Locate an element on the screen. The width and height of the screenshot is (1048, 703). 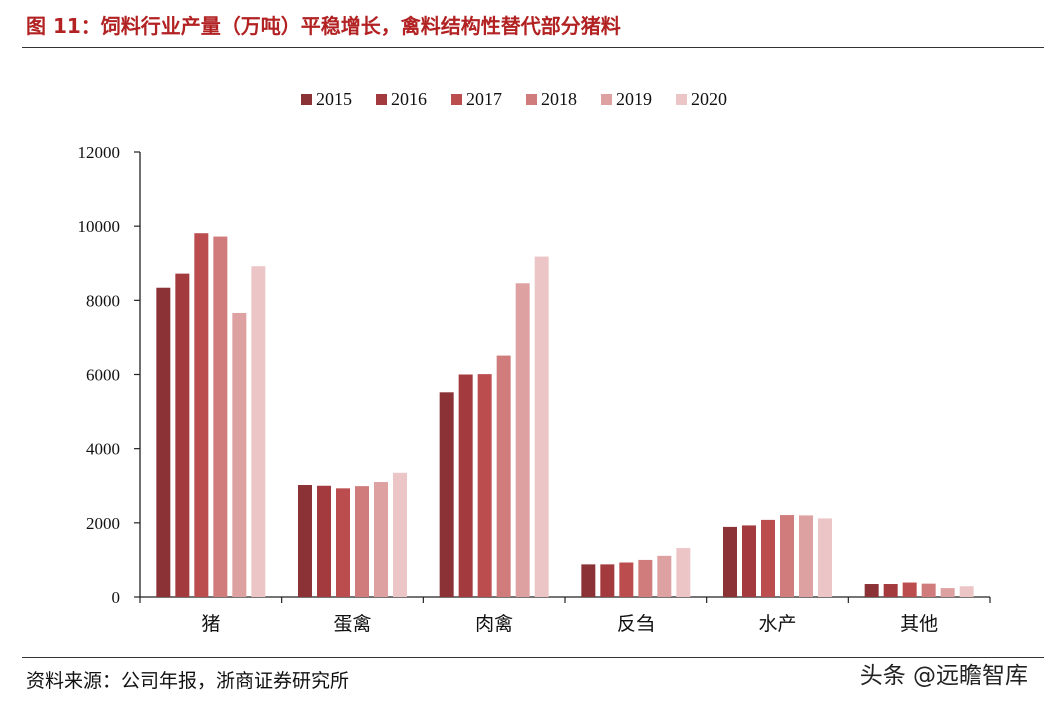
y-tick-label: 4000 is located at coordinates (103, 449).